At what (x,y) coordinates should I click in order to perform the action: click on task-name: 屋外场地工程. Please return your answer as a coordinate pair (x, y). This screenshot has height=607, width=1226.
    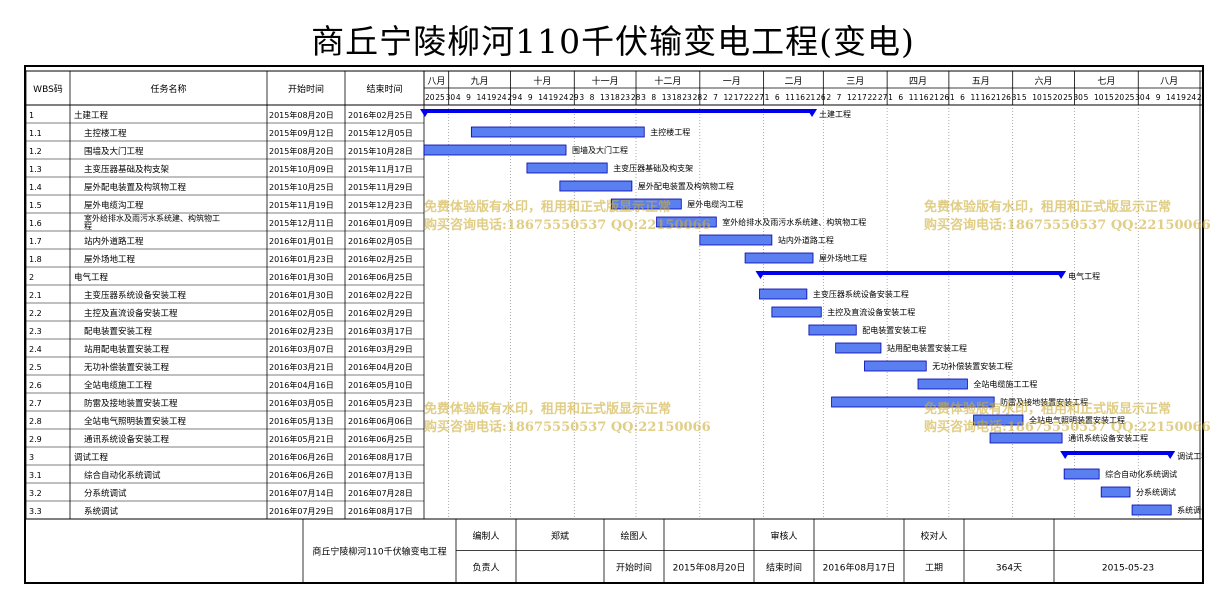
    Looking at the image, I should click on (110, 259).